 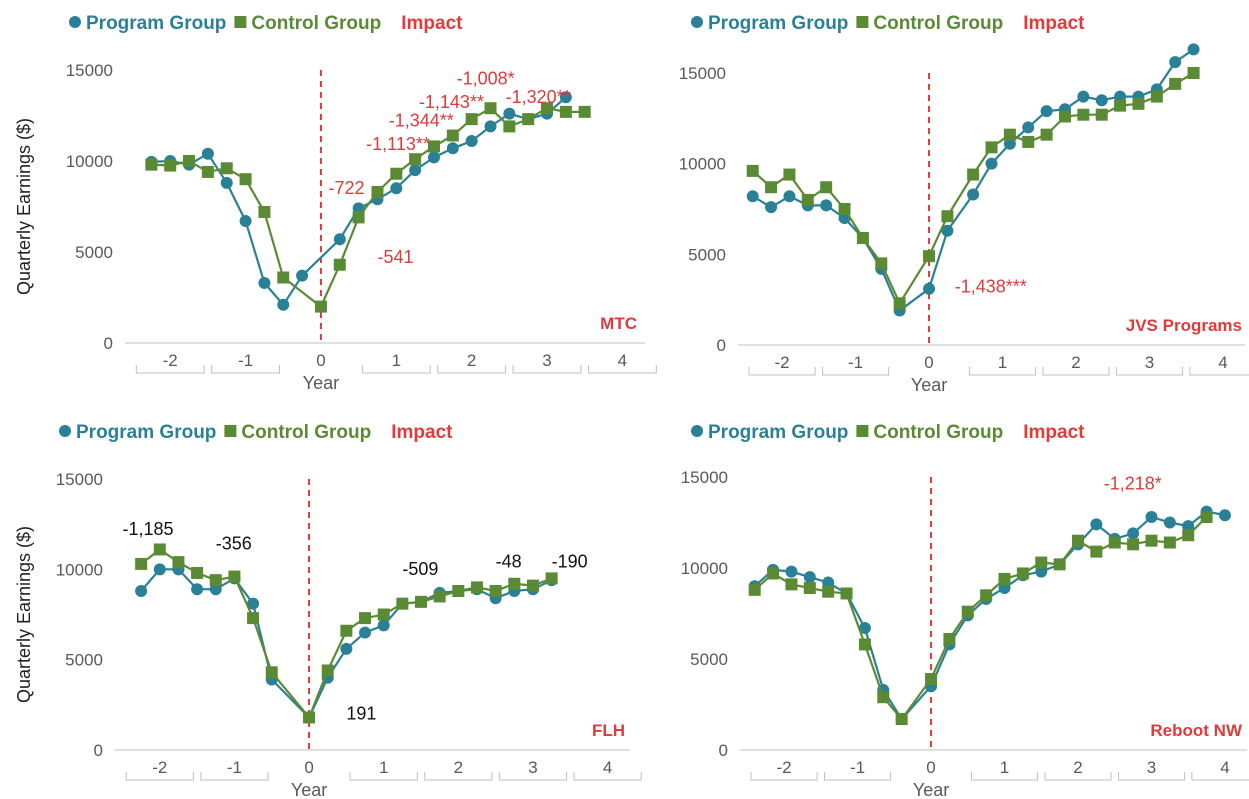 What do you see at coordinates (784, 767) in the screenshot?
I see `x-tick-label: -2` at bounding box center [784, 767].